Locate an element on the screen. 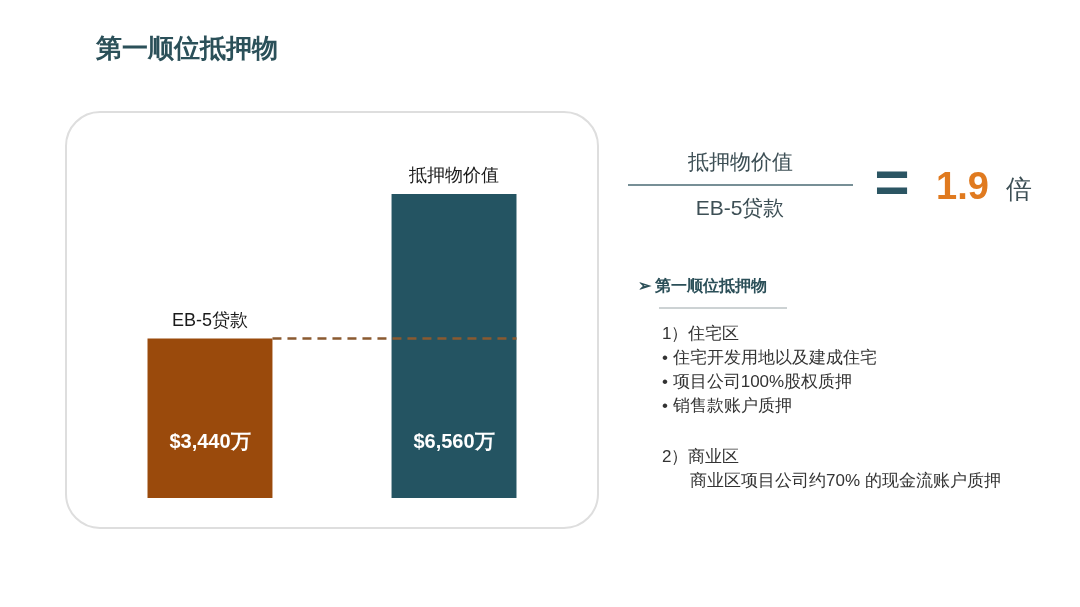  data-label: $6,560万 is located at coordinates (454, 441).